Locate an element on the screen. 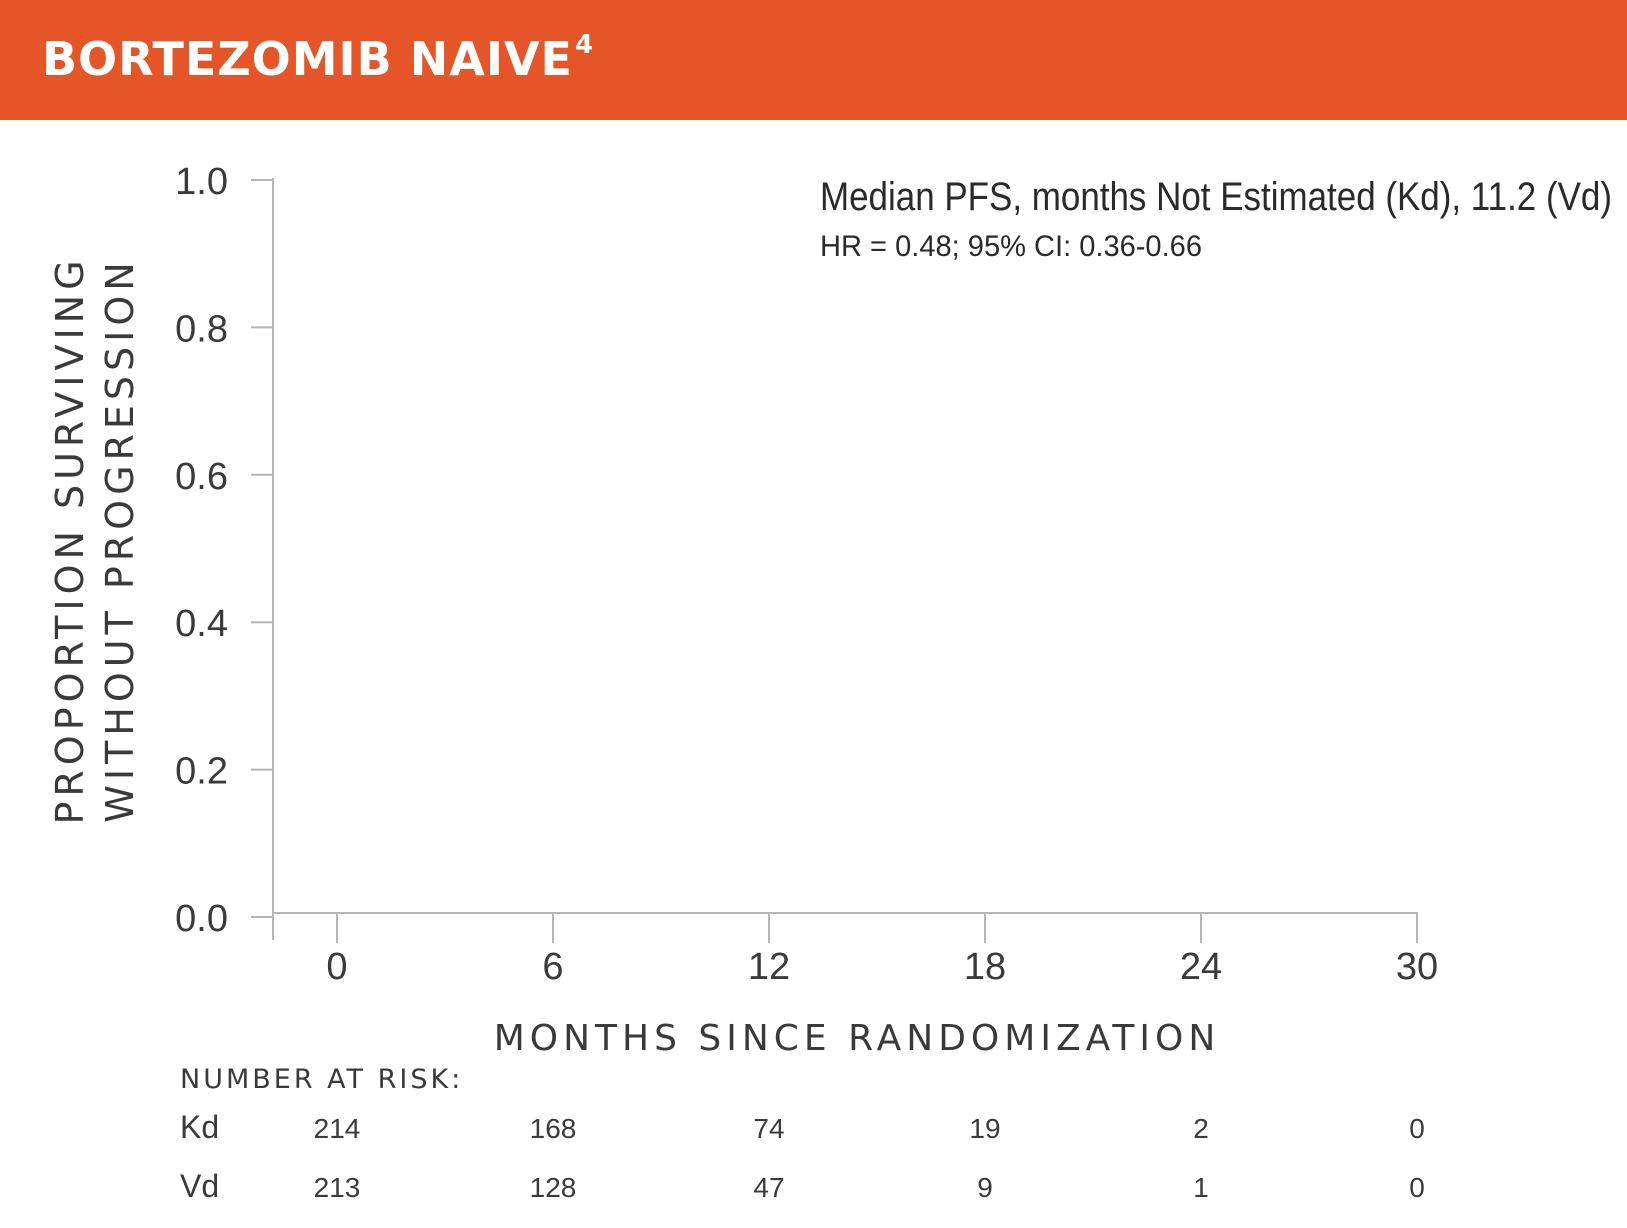 The height and width of the screenshot is (1228, 1627). risk-row-label-kd: Kd is located at coordinates (200, 1127).